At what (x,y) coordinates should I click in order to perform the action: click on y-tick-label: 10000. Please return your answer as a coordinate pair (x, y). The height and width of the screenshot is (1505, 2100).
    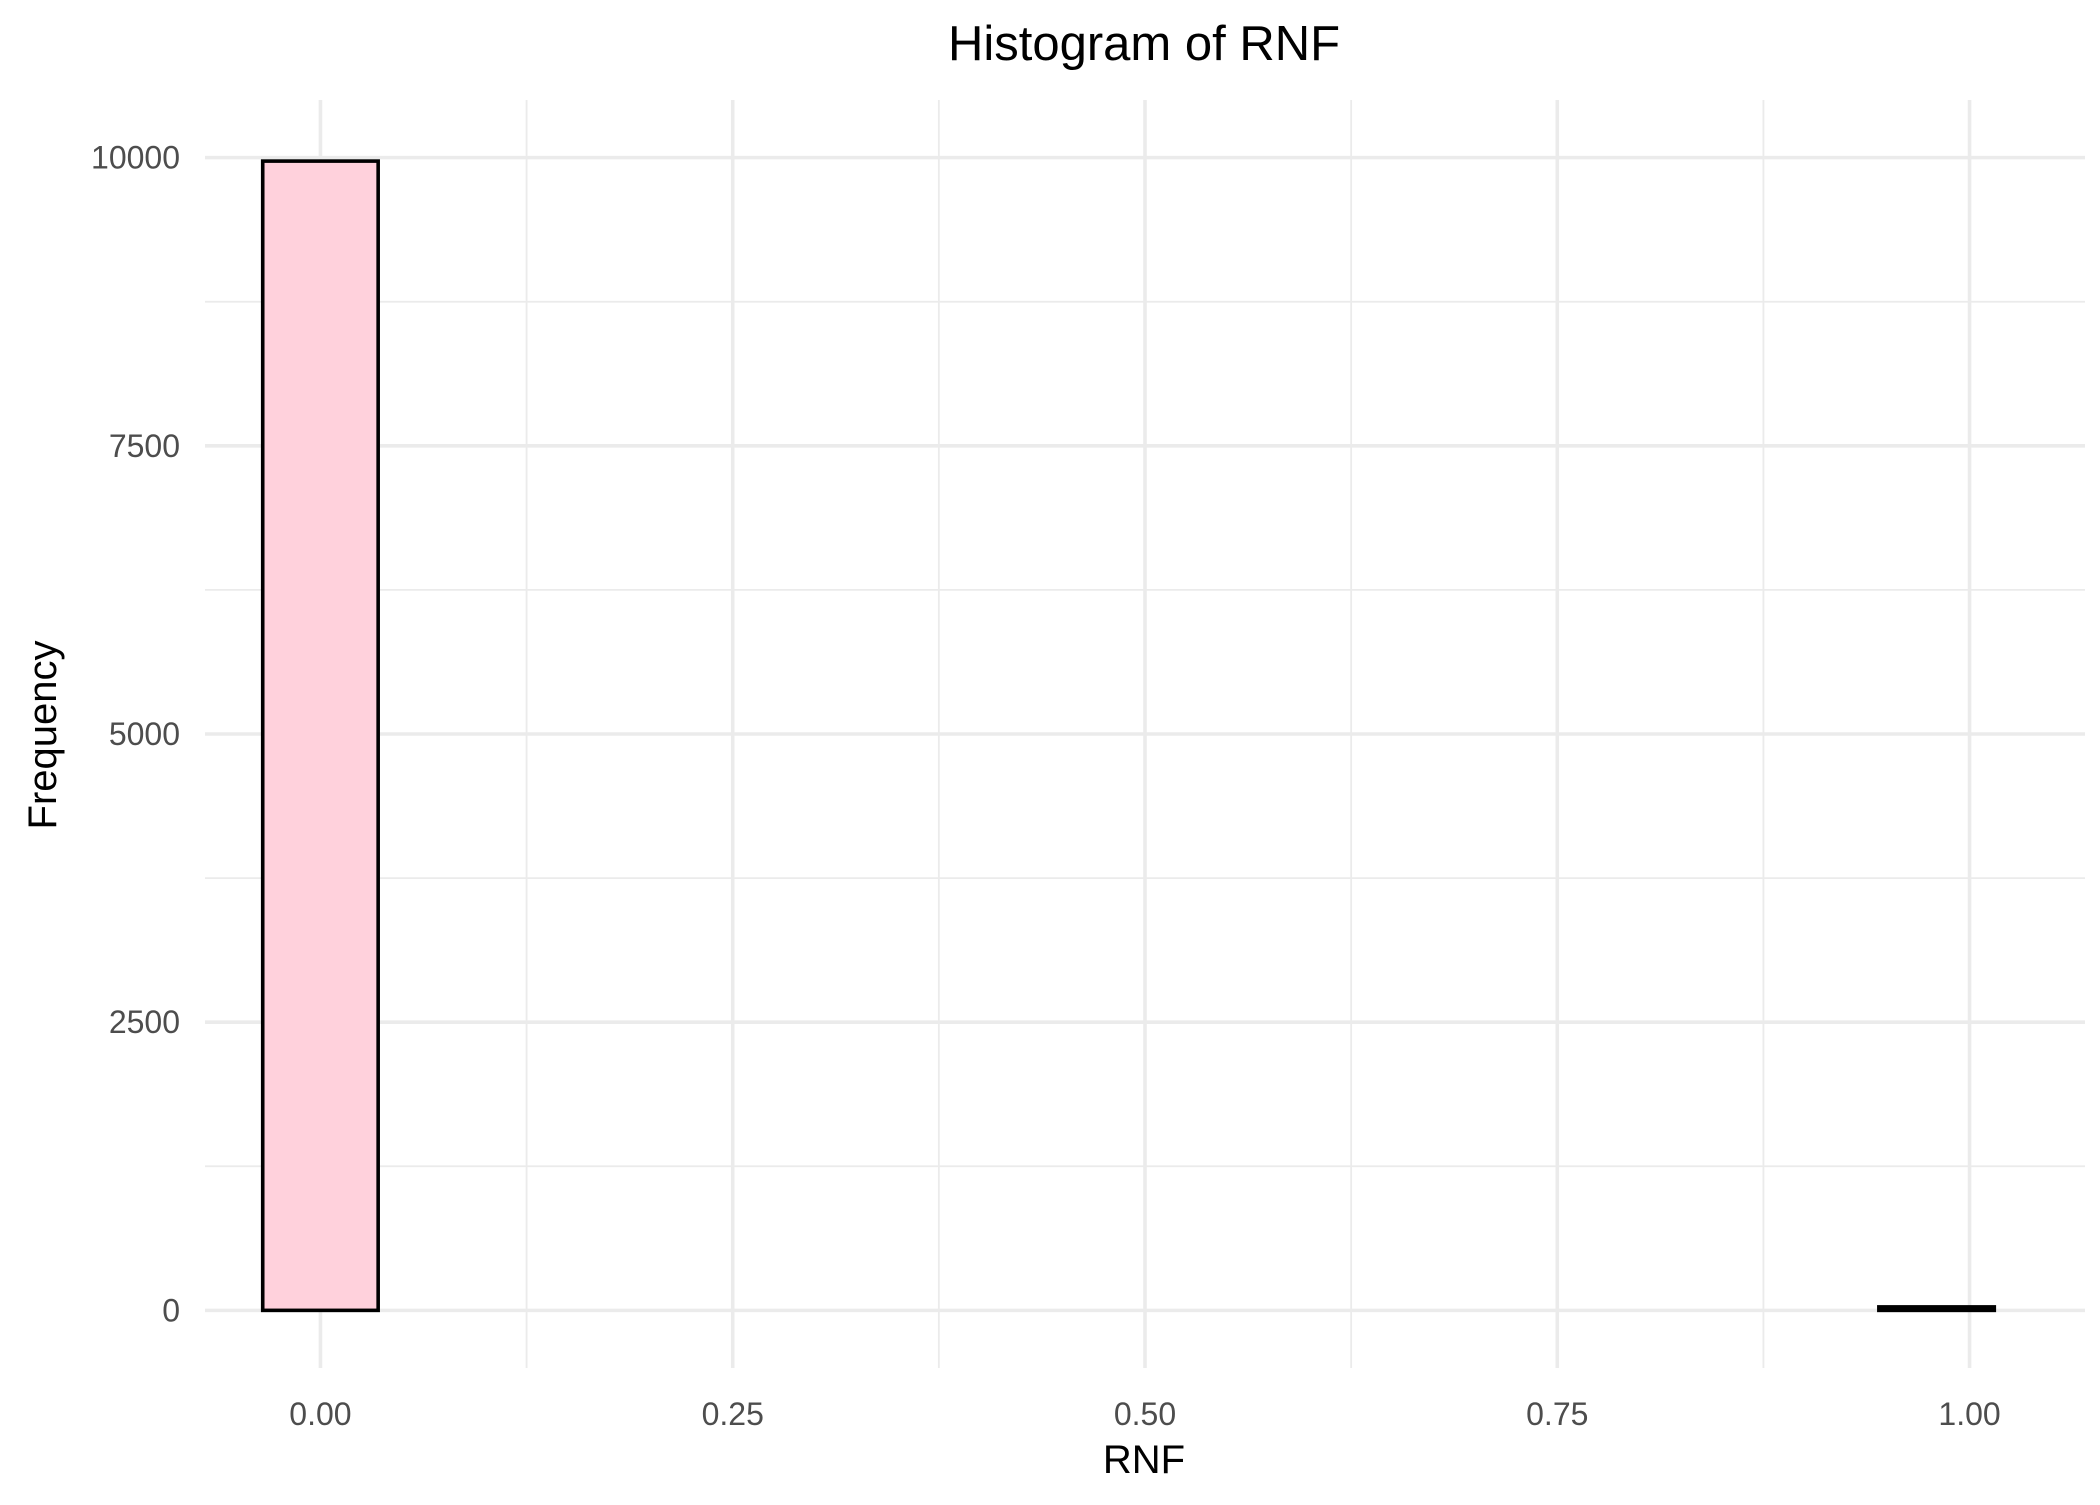
    Looking at the image, I should click on (135, 158).